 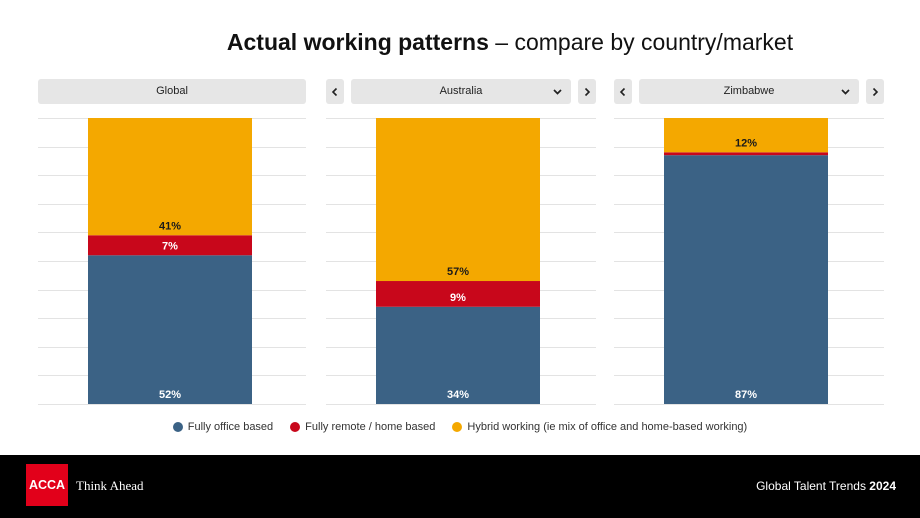 I want to click on compare-2-prev-button, so click(x=623, y=91).